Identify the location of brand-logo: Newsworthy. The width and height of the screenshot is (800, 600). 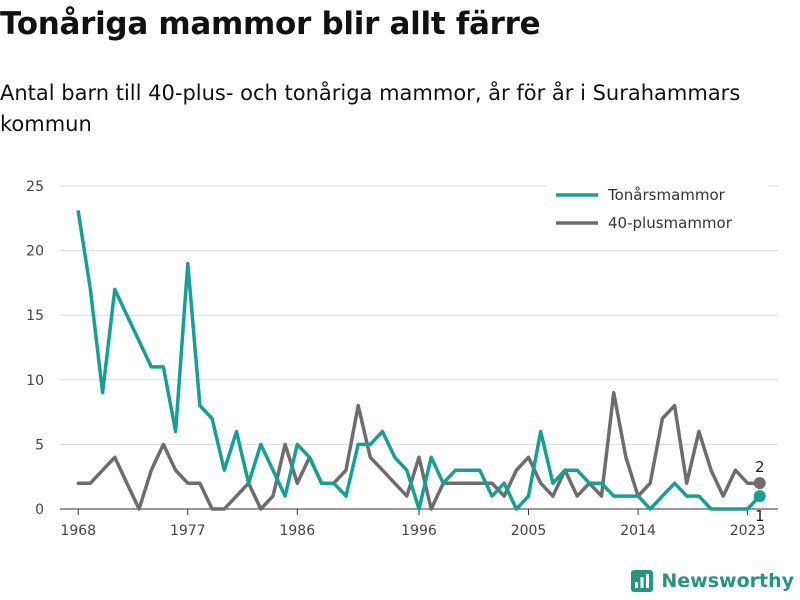
(712, 581).